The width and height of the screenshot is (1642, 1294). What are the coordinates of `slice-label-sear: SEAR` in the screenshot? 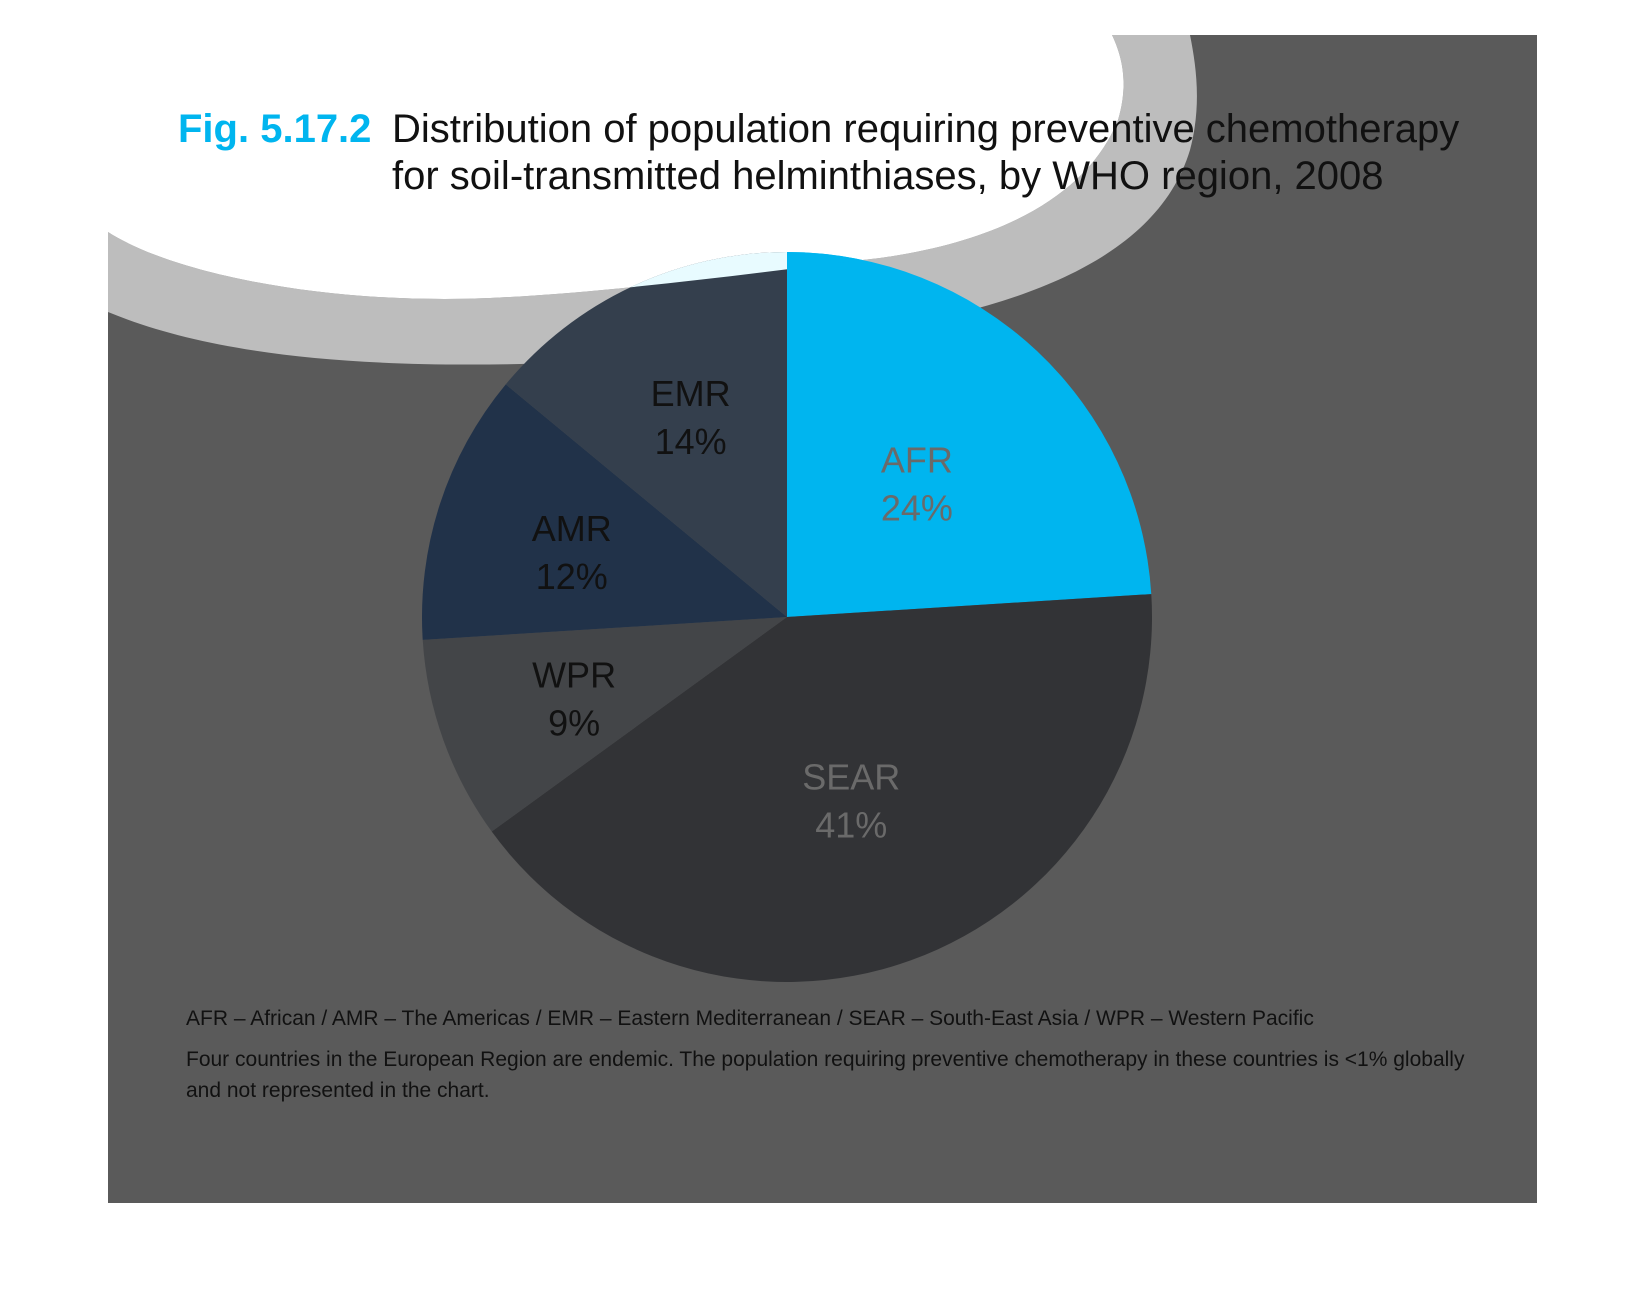 It's located at (851, 777).